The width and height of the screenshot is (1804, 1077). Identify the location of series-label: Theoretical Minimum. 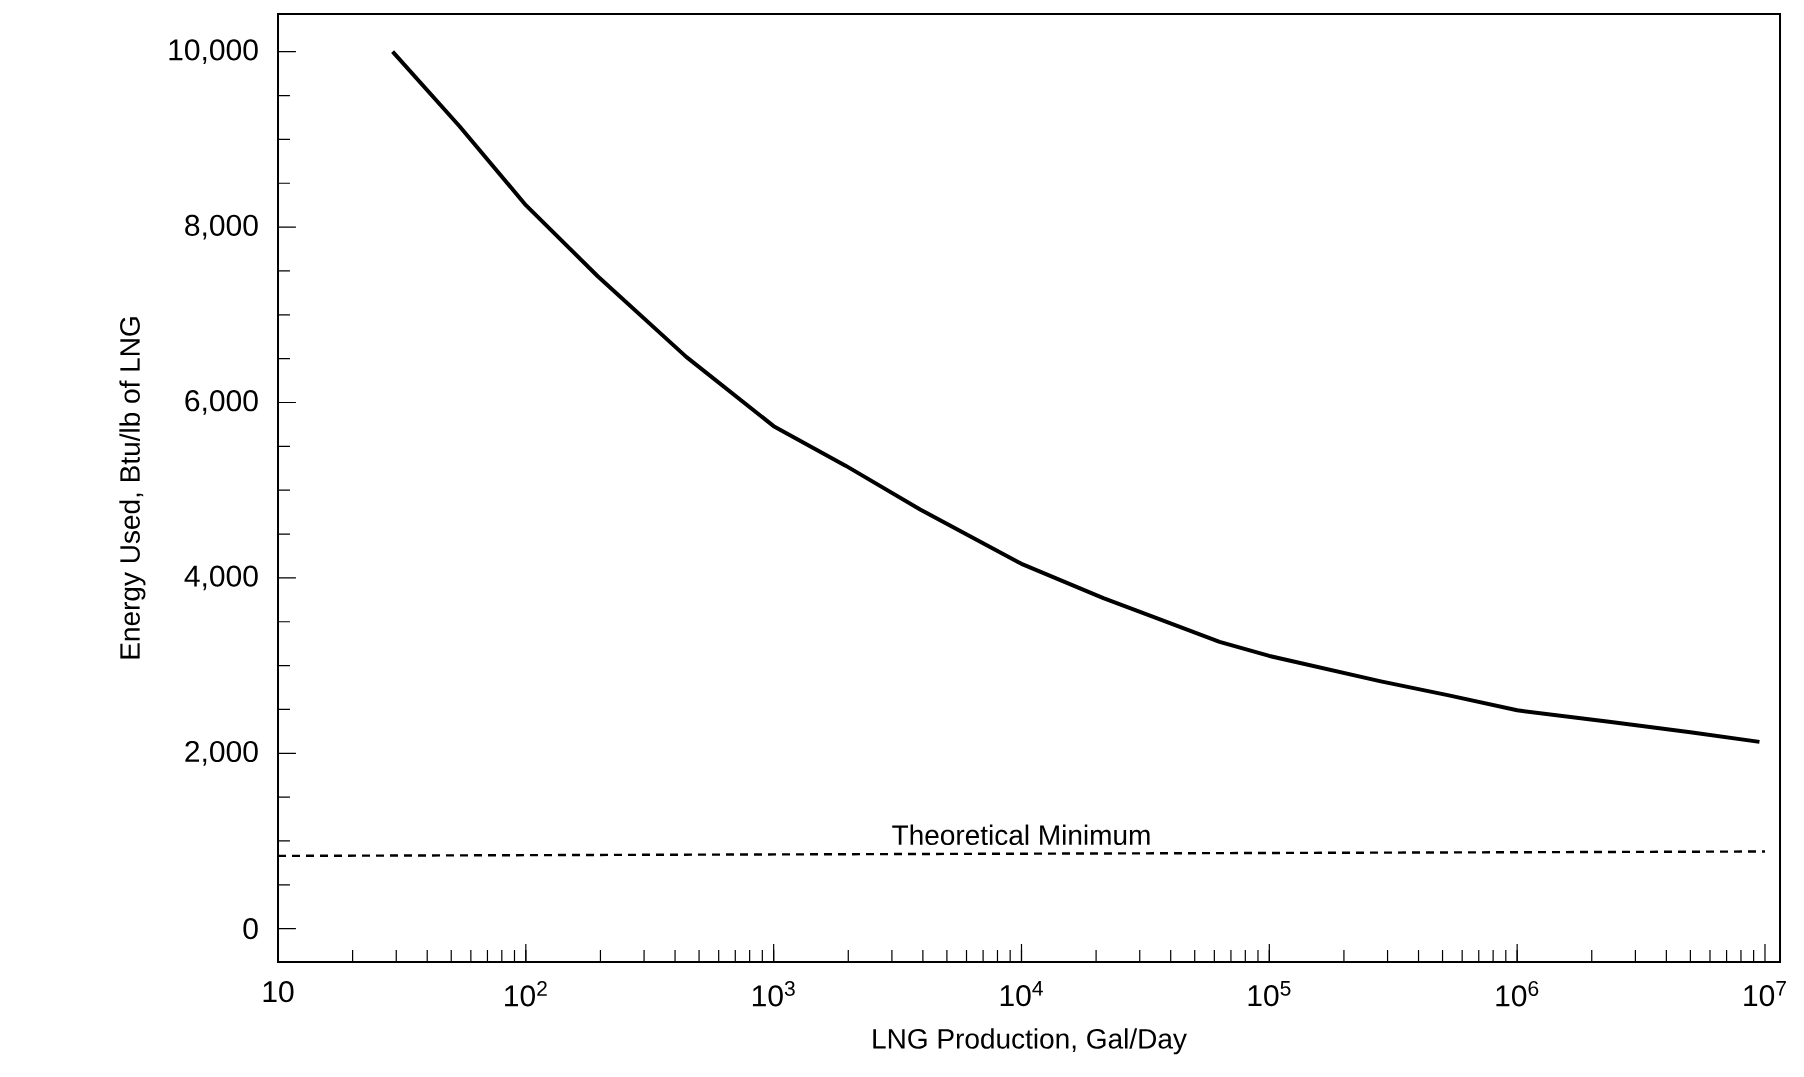
(1021, 835).